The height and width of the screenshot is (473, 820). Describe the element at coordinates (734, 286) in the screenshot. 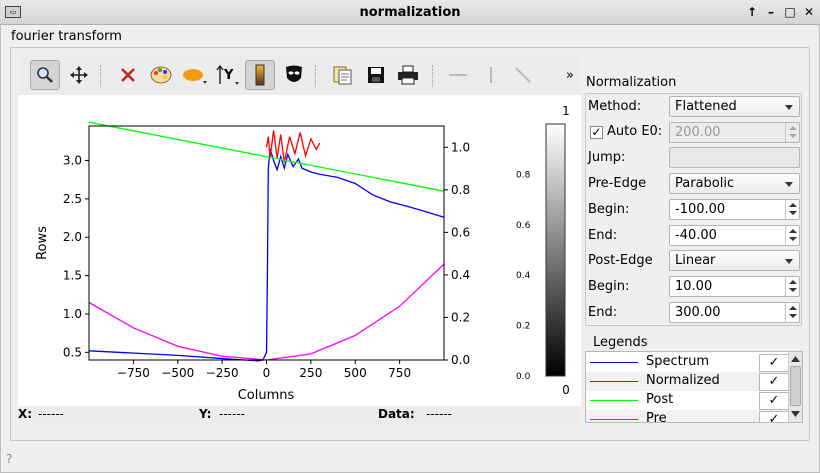

I see `post-begin-spinbox: 10.00` at that location.